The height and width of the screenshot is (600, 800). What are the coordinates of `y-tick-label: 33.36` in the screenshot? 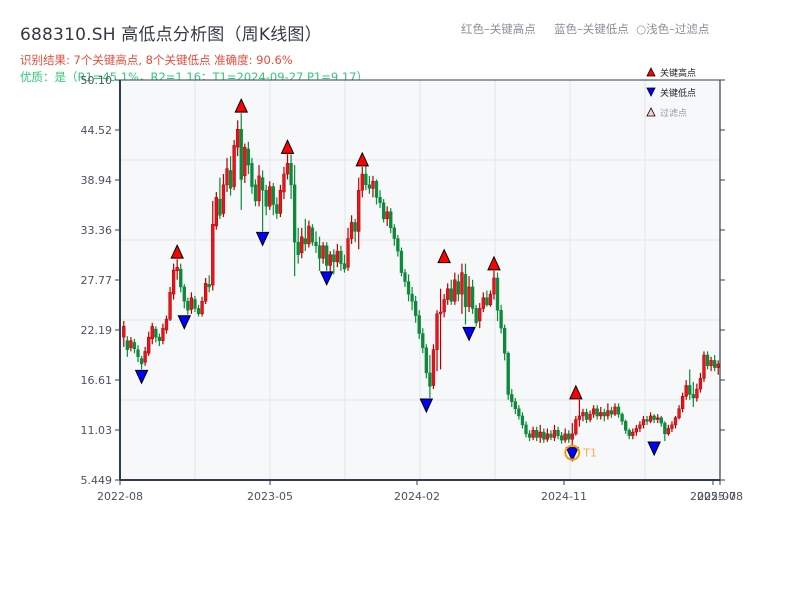 It's located at (97, 230).